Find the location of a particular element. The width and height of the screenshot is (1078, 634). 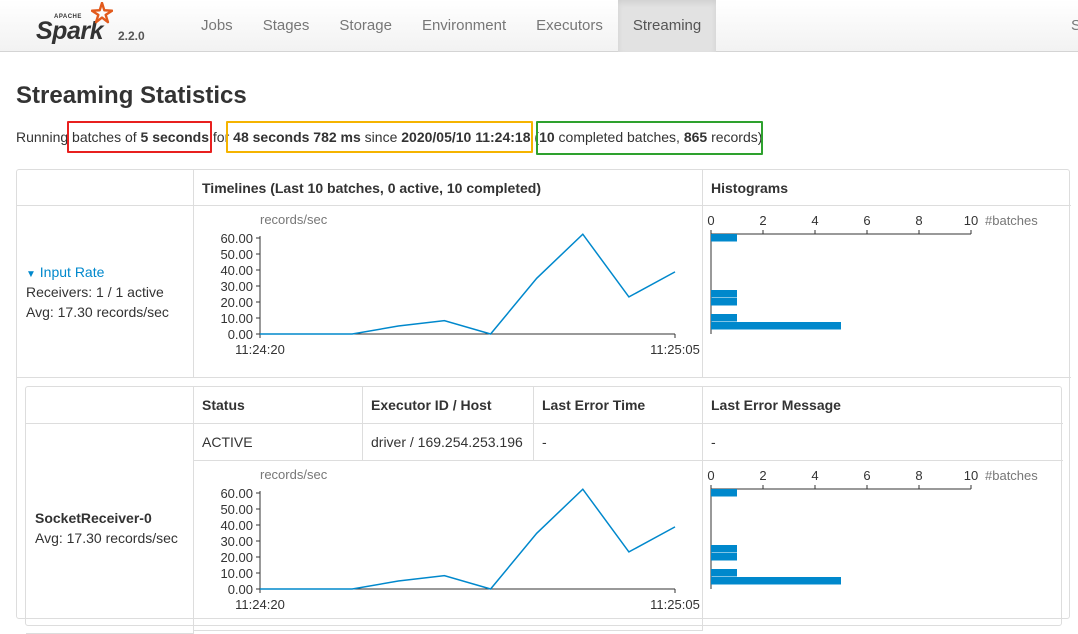

input-rate-avg: Avg: 17.30 records/sec is located at coordinates (97, 312).